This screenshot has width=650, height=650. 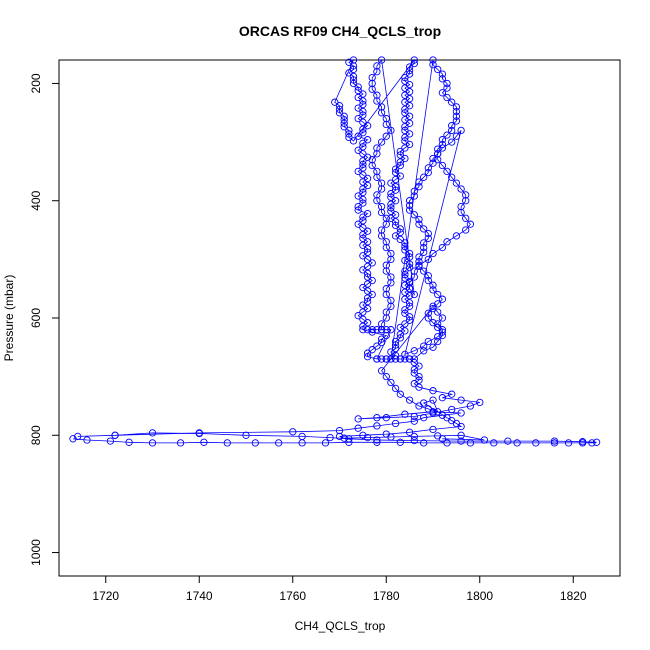 I want to click on y-tick-label-800: 800, so click(x=36, y=435).